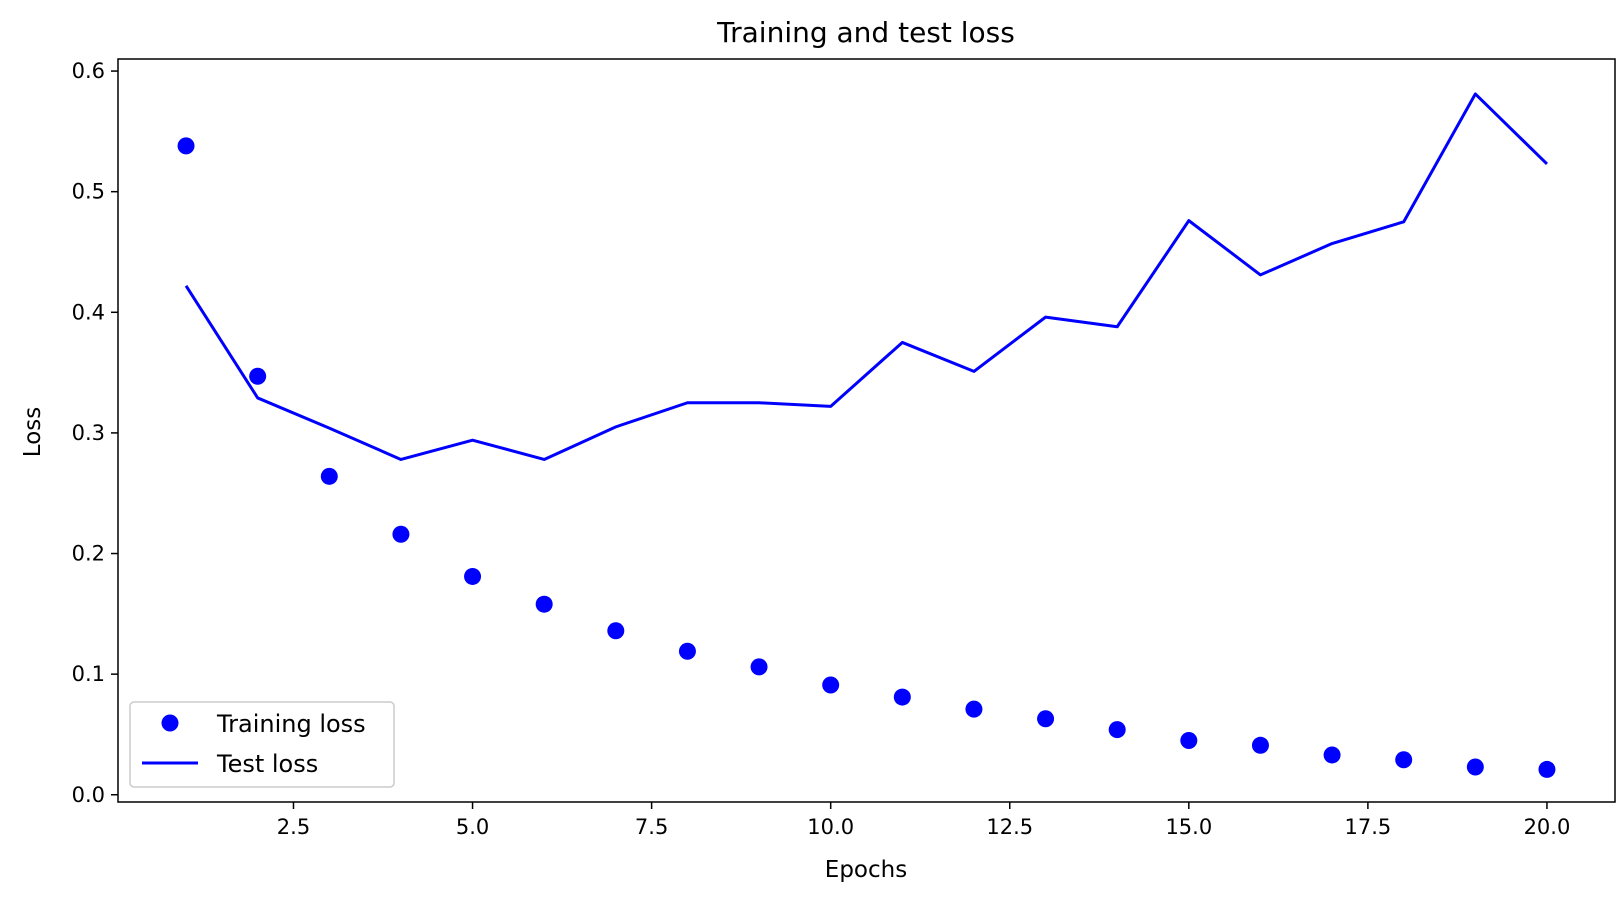 The height and width of the screenshot is (898, 1624). I want to click on x-tick-label: 20.0, so click(1547, 827).